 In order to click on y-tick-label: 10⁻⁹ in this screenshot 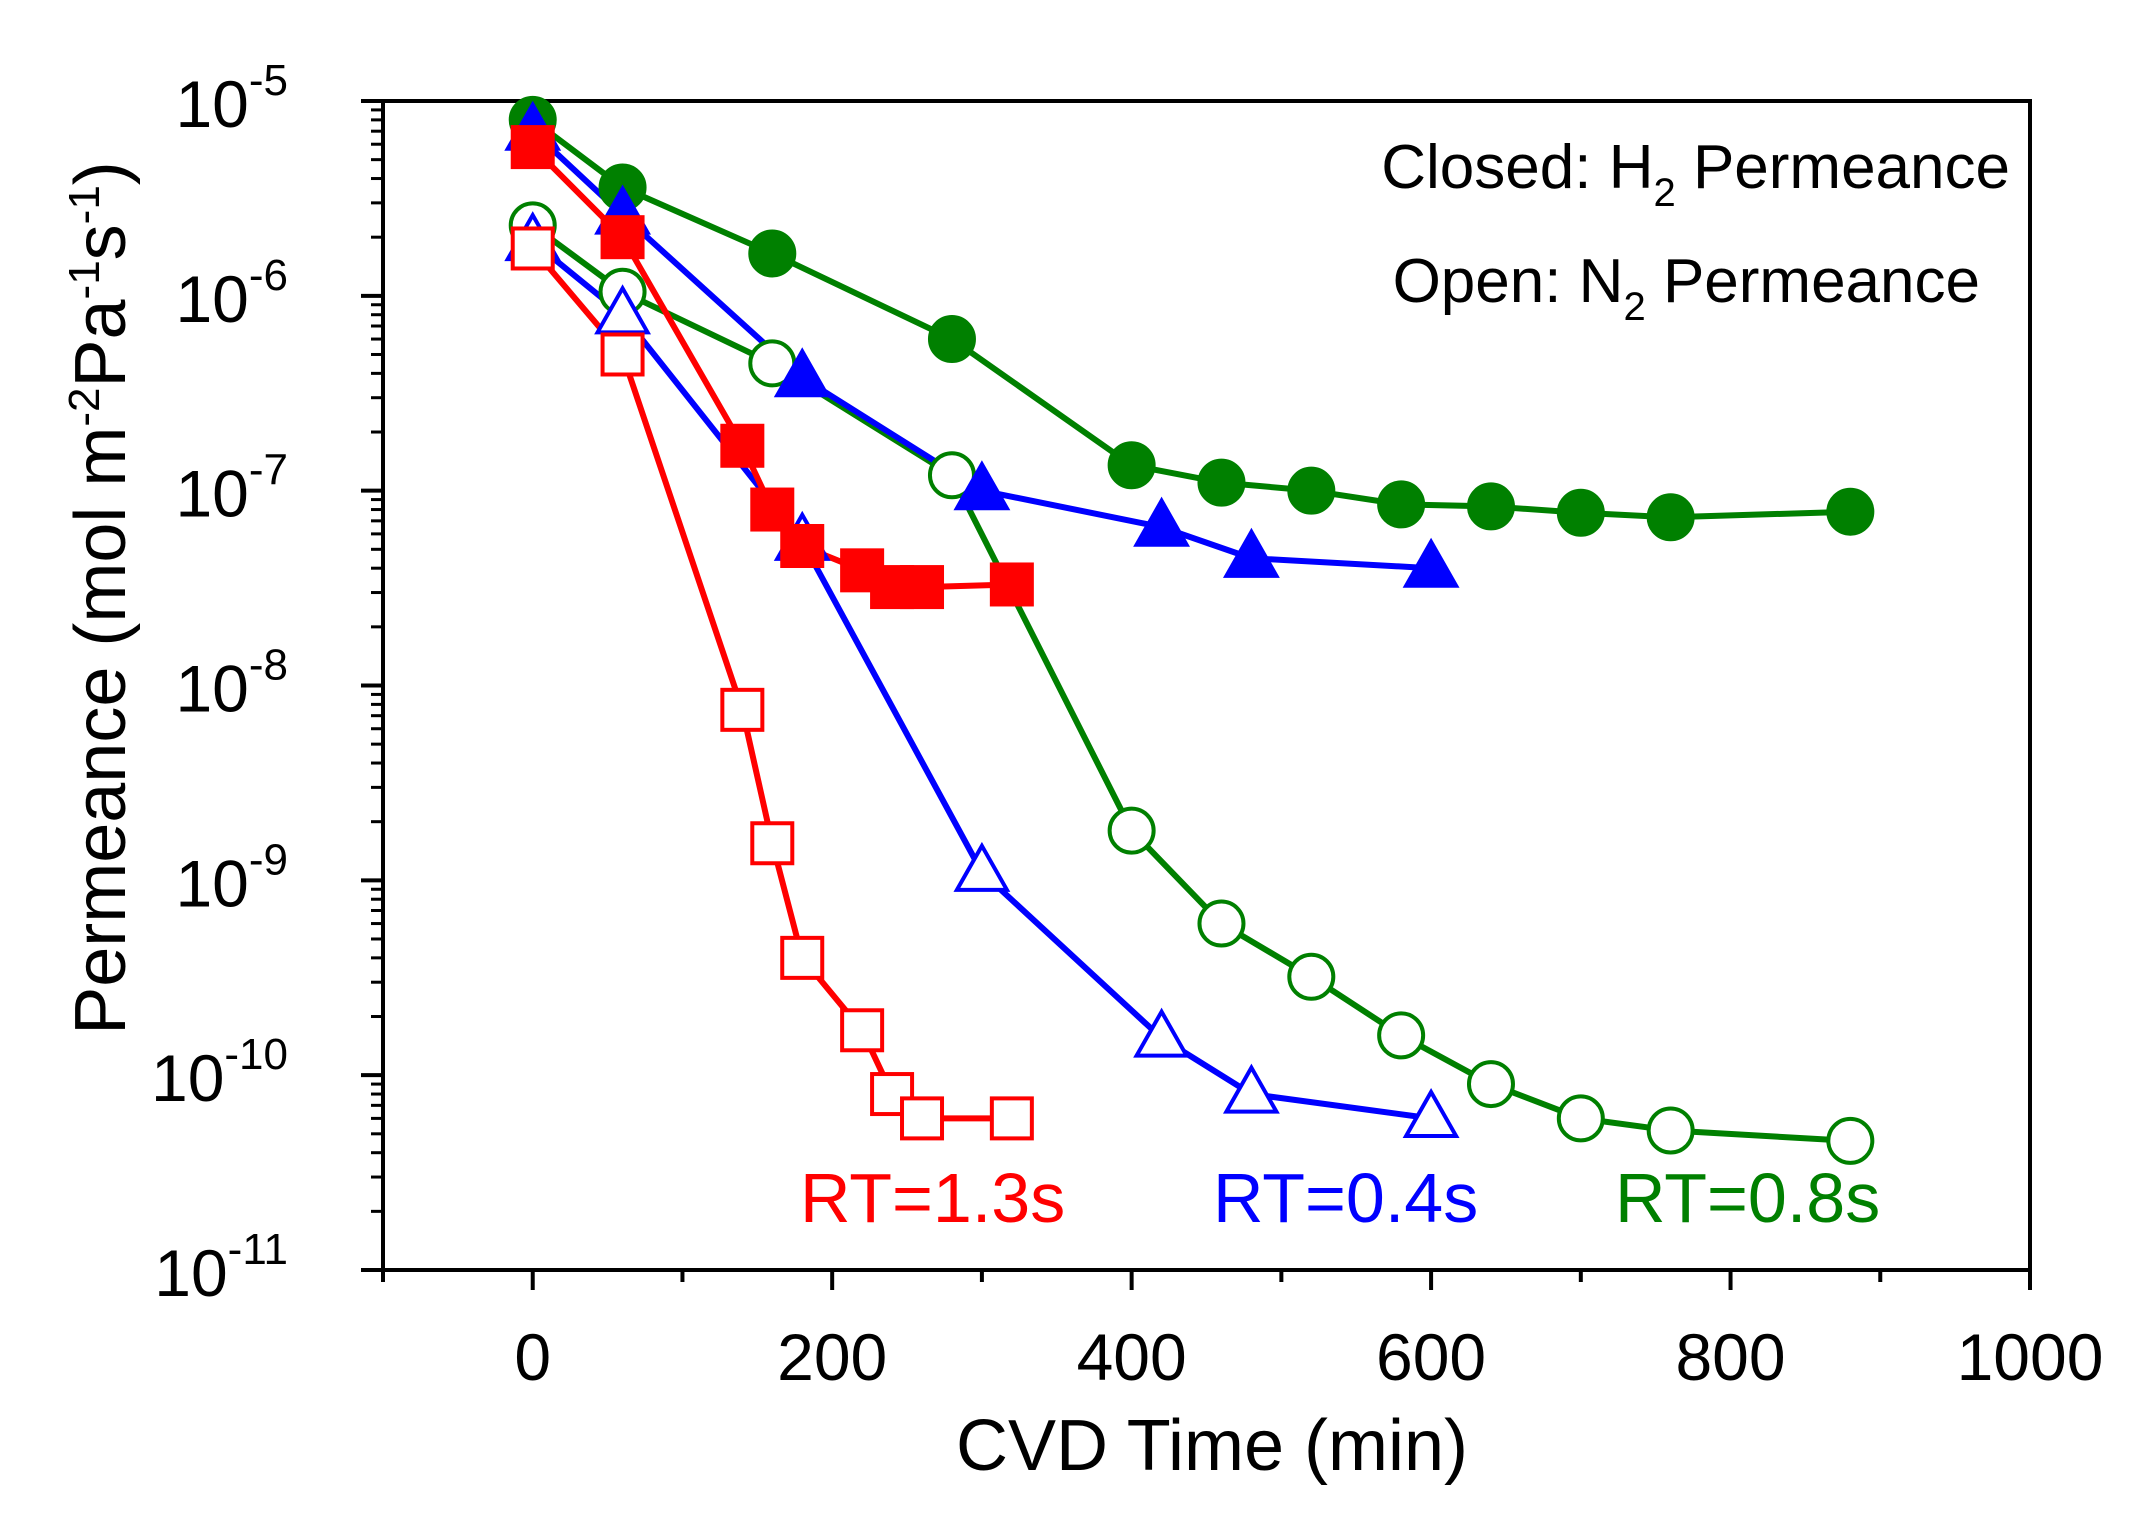, I will do `click(231, 877)`.